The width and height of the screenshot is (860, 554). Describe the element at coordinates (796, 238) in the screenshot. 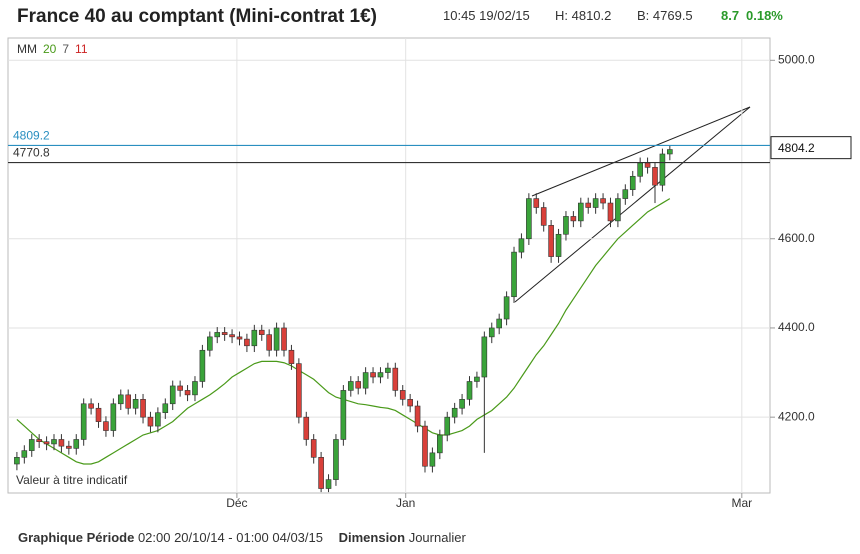

I see `y-tick-label: 4600.0` at that location.